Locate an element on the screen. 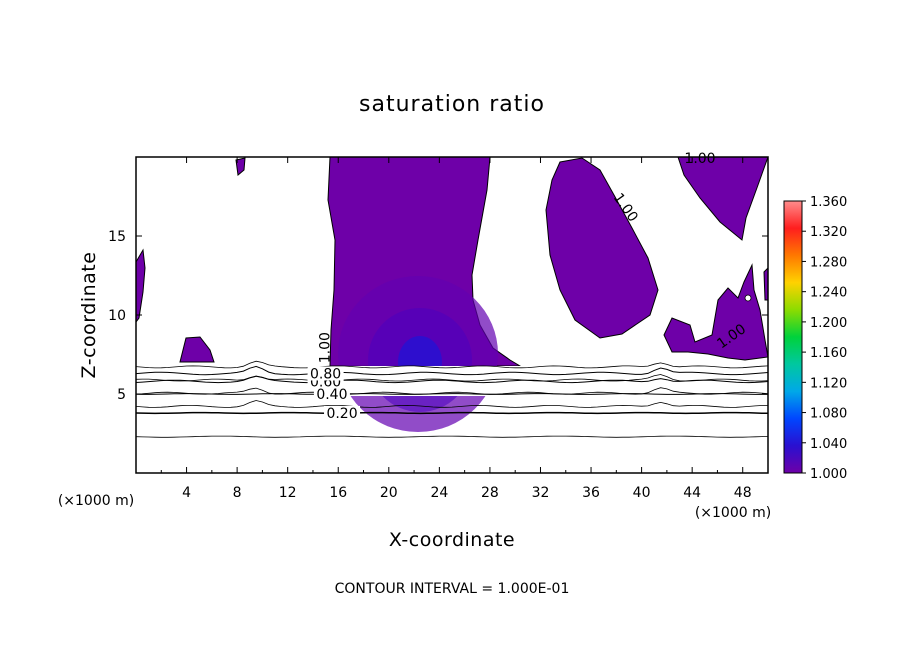 The width and height of the screenshot is (904, 654). contour-lines is located at coordinates (452, 399).